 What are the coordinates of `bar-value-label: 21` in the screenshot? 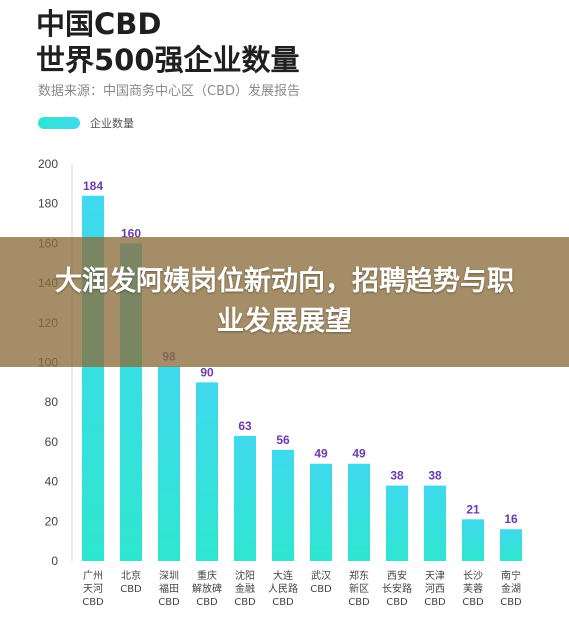 It's located at (473, 509).